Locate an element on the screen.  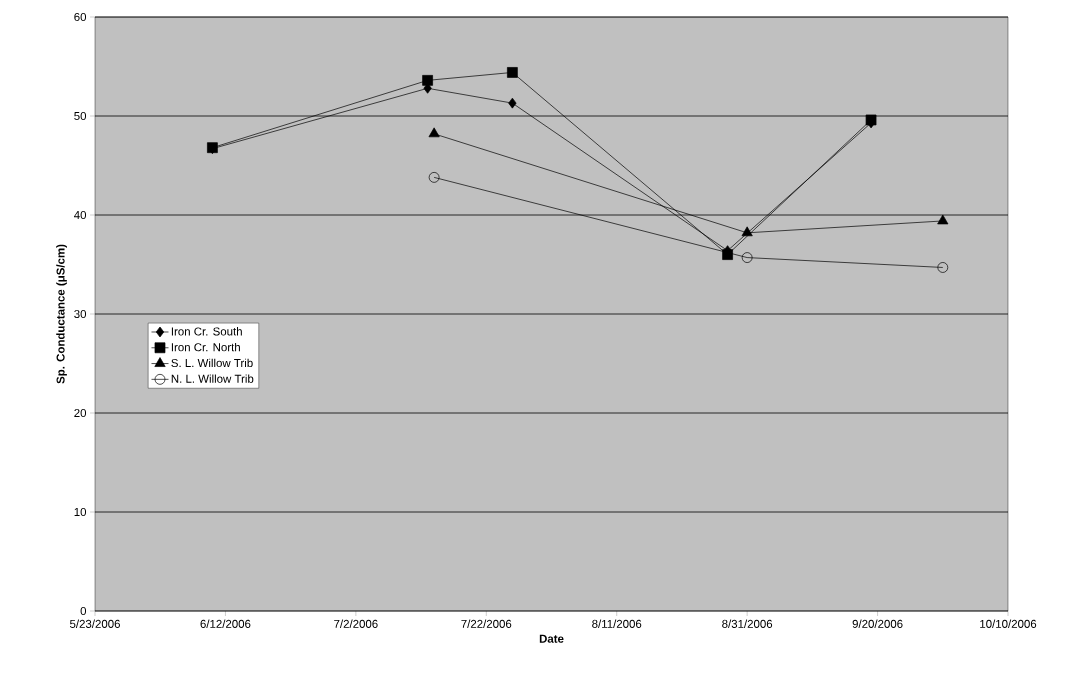
y-tick-label: 50 is located at coordinates (80, 116).